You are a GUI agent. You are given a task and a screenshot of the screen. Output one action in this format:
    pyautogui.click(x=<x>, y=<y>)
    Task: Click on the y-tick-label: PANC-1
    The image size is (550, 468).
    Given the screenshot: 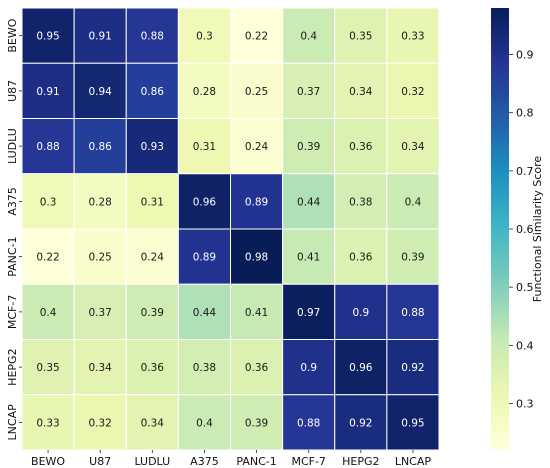 What is the action you would take?
    pyautogui.click(x=12, y=256)
    